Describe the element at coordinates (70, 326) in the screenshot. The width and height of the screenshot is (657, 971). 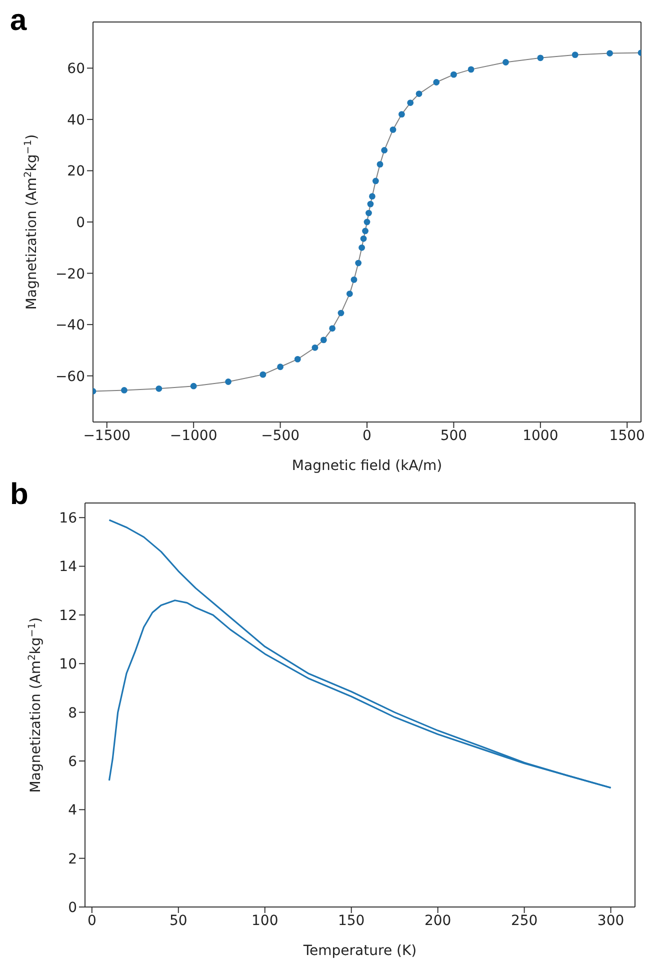
I see `y-tick-label: −40` at that location.